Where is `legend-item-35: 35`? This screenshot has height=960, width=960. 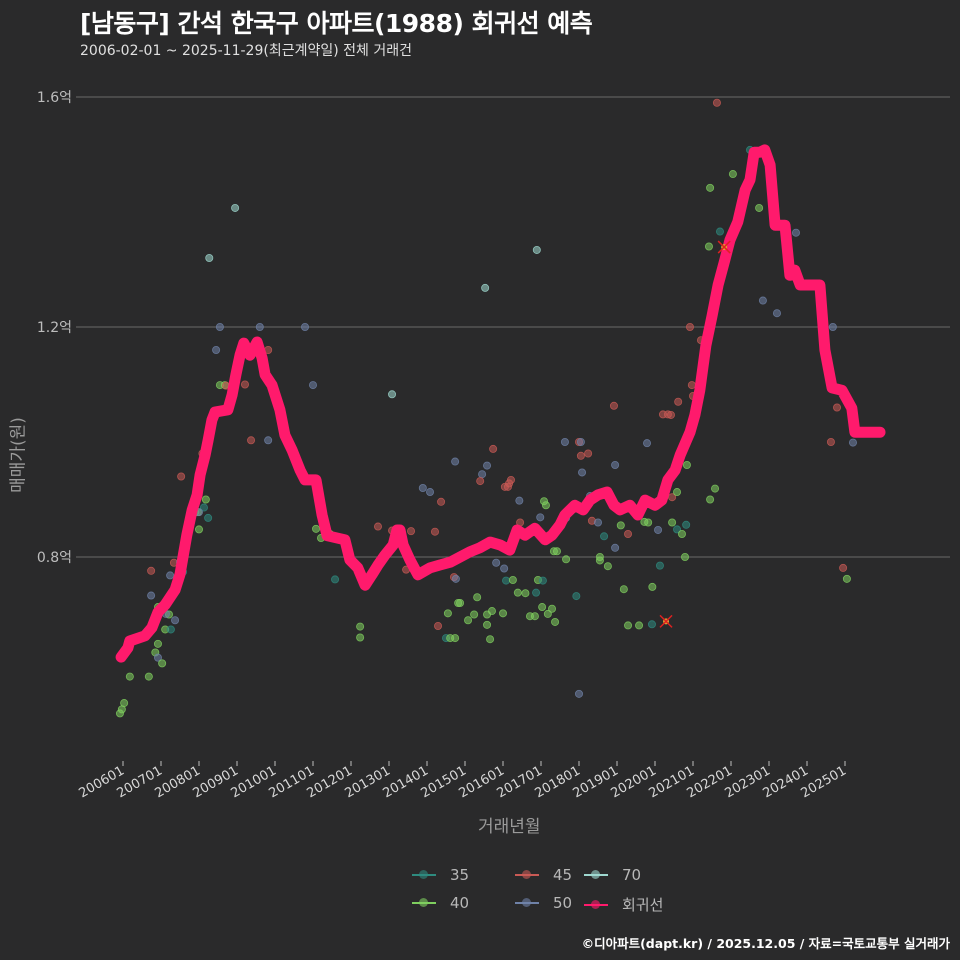 legend-item-35: 35 is located at coordinates (439, 875).